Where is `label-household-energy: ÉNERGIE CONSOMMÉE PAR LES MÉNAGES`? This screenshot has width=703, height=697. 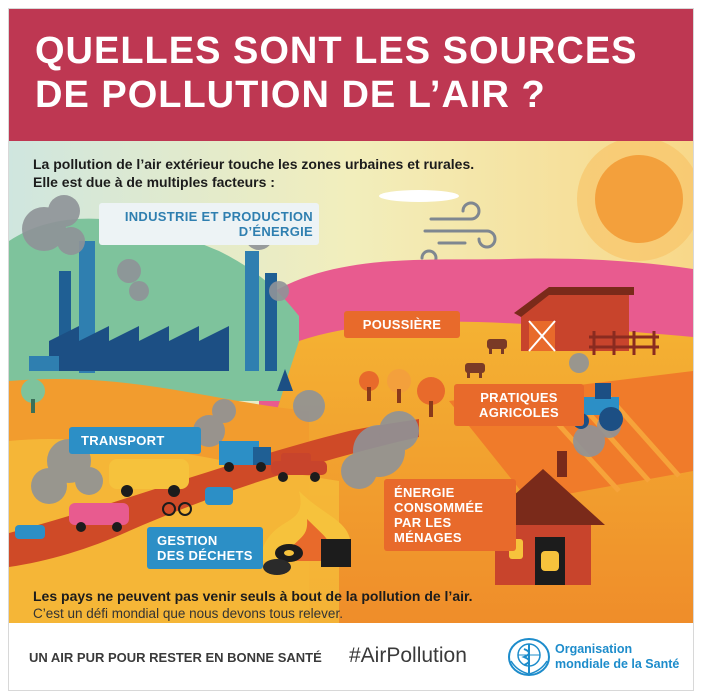 label-household-energy: ÉNERGIE CONSOMMÉE PAR LES MÉNAGES is located at coordinates (450, 515).